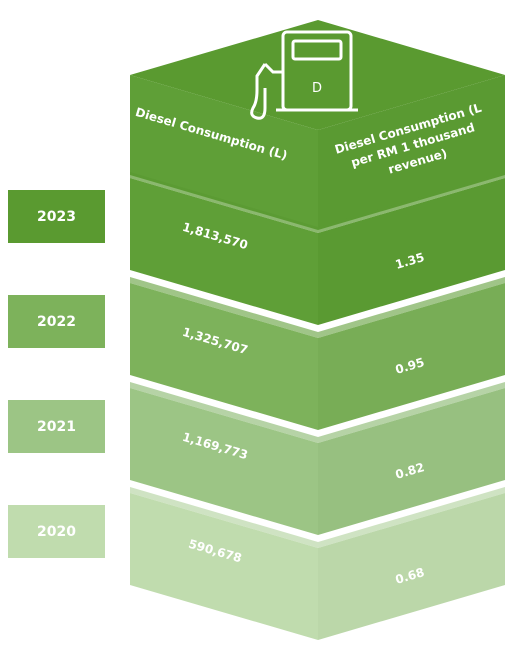 Image resolution: width=505 pixels, height=653 pixels. I want to click on year-label: 2023, so click(56, 216).